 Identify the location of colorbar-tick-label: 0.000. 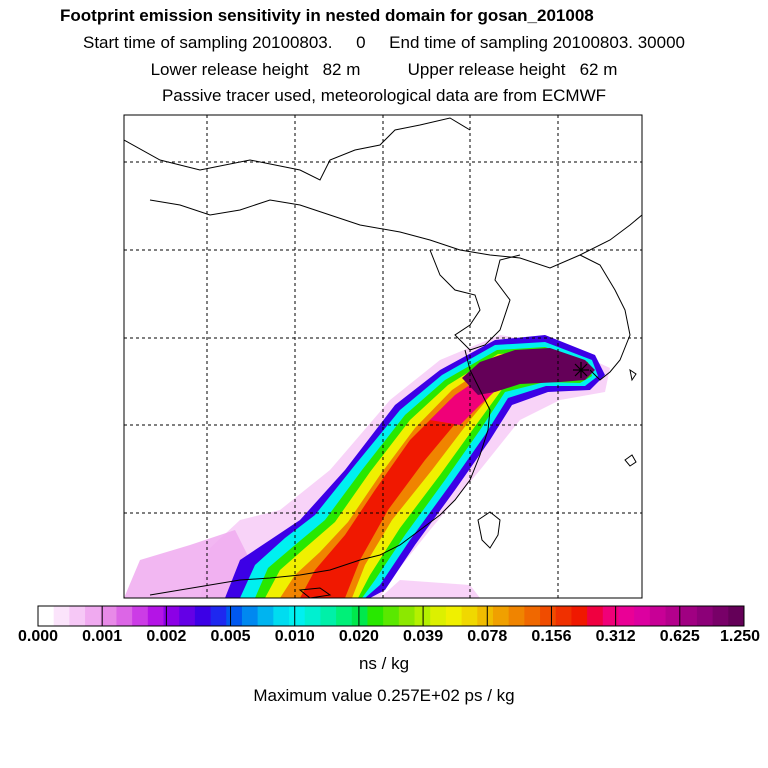
(38, 636).